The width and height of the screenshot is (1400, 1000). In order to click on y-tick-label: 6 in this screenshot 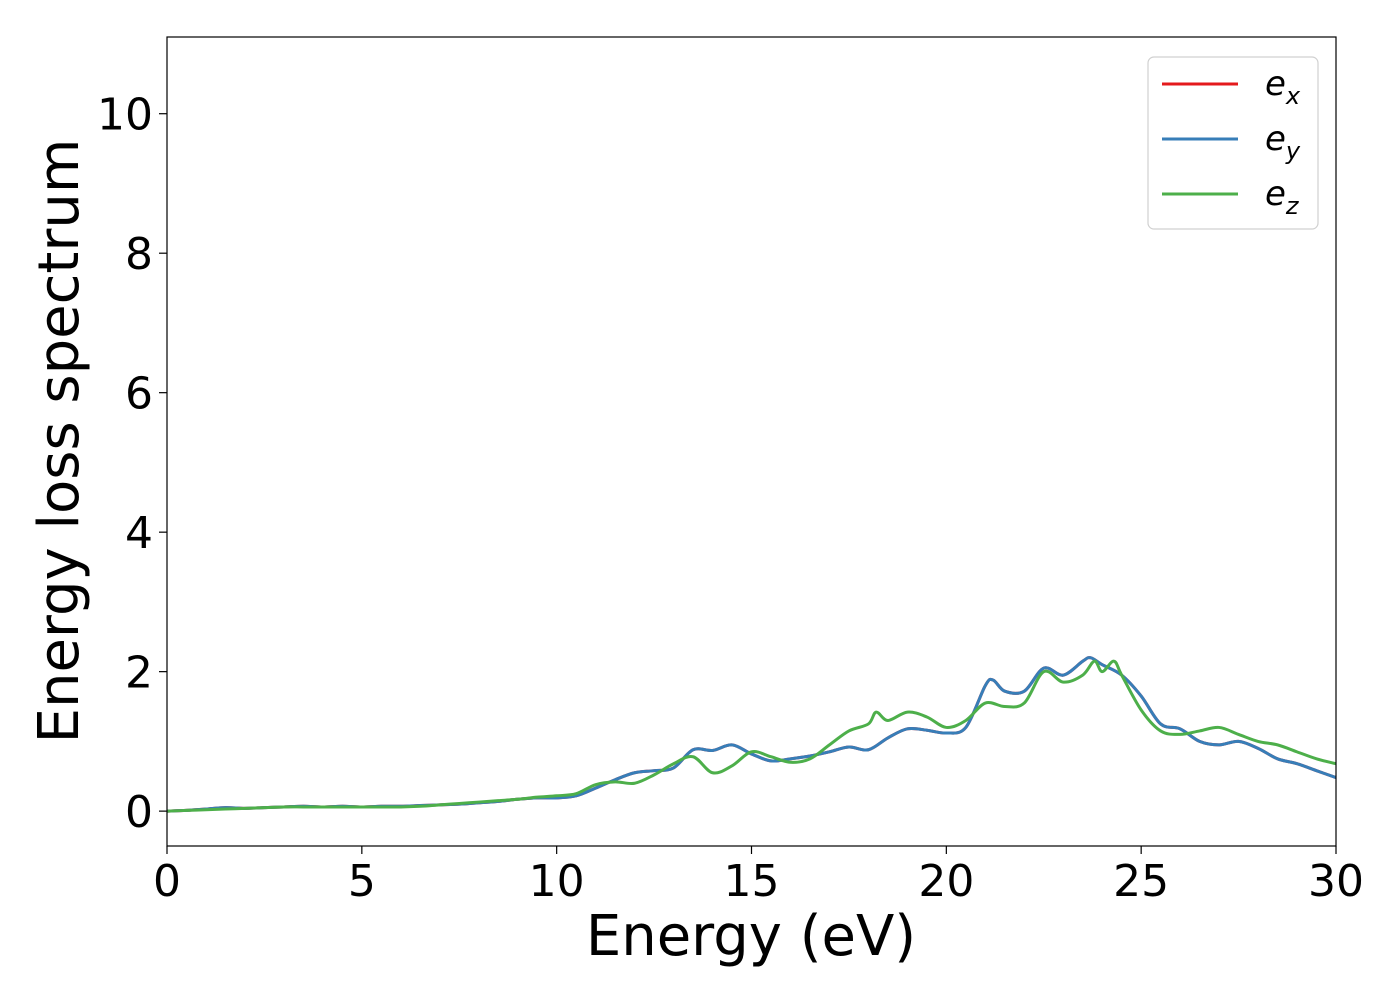, I will do `click(139, 394)`.